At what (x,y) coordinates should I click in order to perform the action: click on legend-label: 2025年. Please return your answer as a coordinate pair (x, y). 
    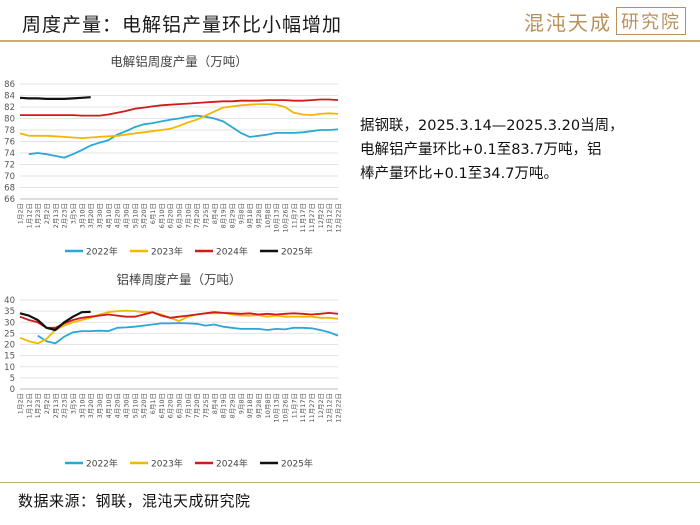
    Looking at the image, I should click on (297, 252).